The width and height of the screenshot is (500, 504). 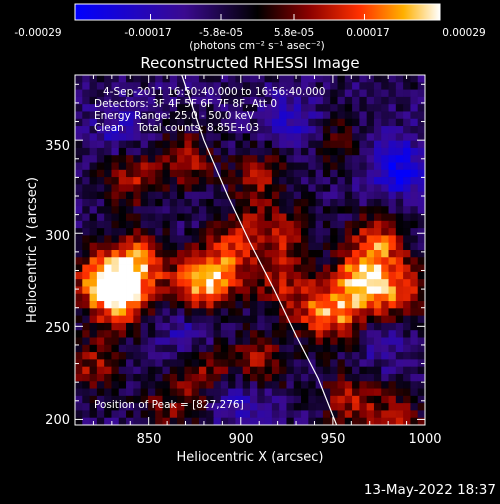 What do you see at coordinates (250, 457) in the screenshot?
I see `x-axis-label: Heliocentric X (arcsec)` at bounding box center [250, 457].